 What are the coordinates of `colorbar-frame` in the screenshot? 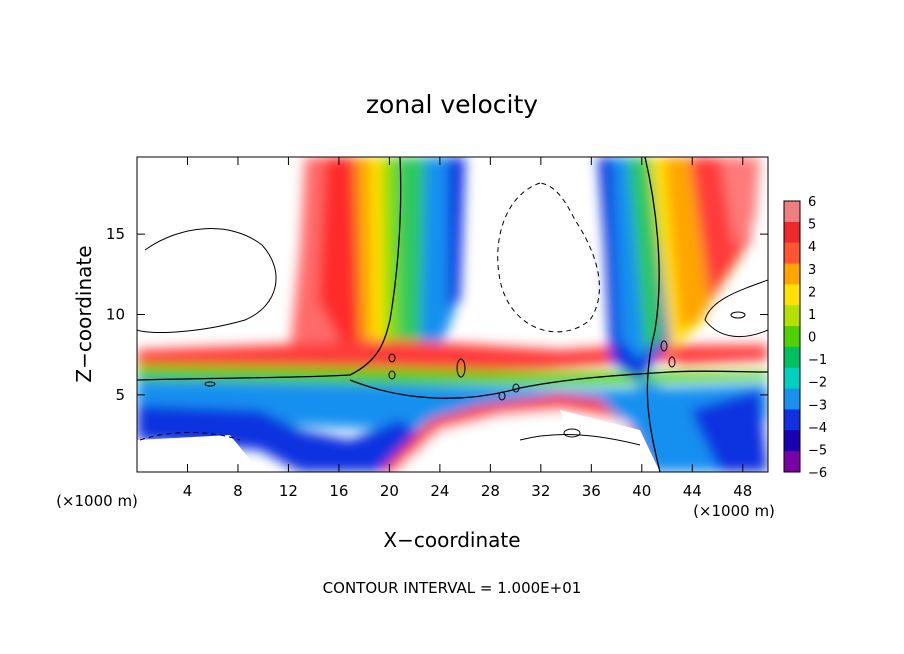 It's located at (792, 336).